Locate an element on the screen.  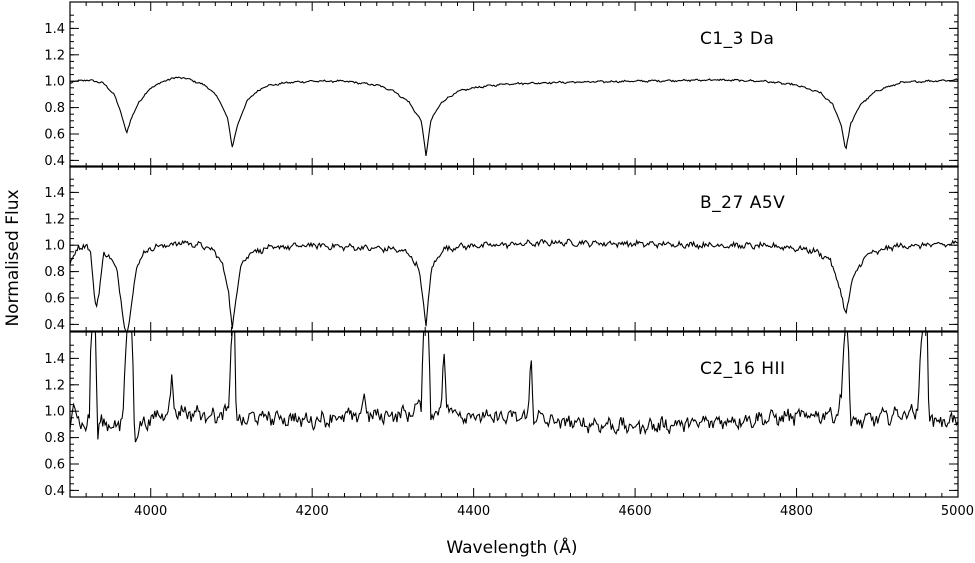
x-tick-label: 4800 is located at coordinates (796, 511).